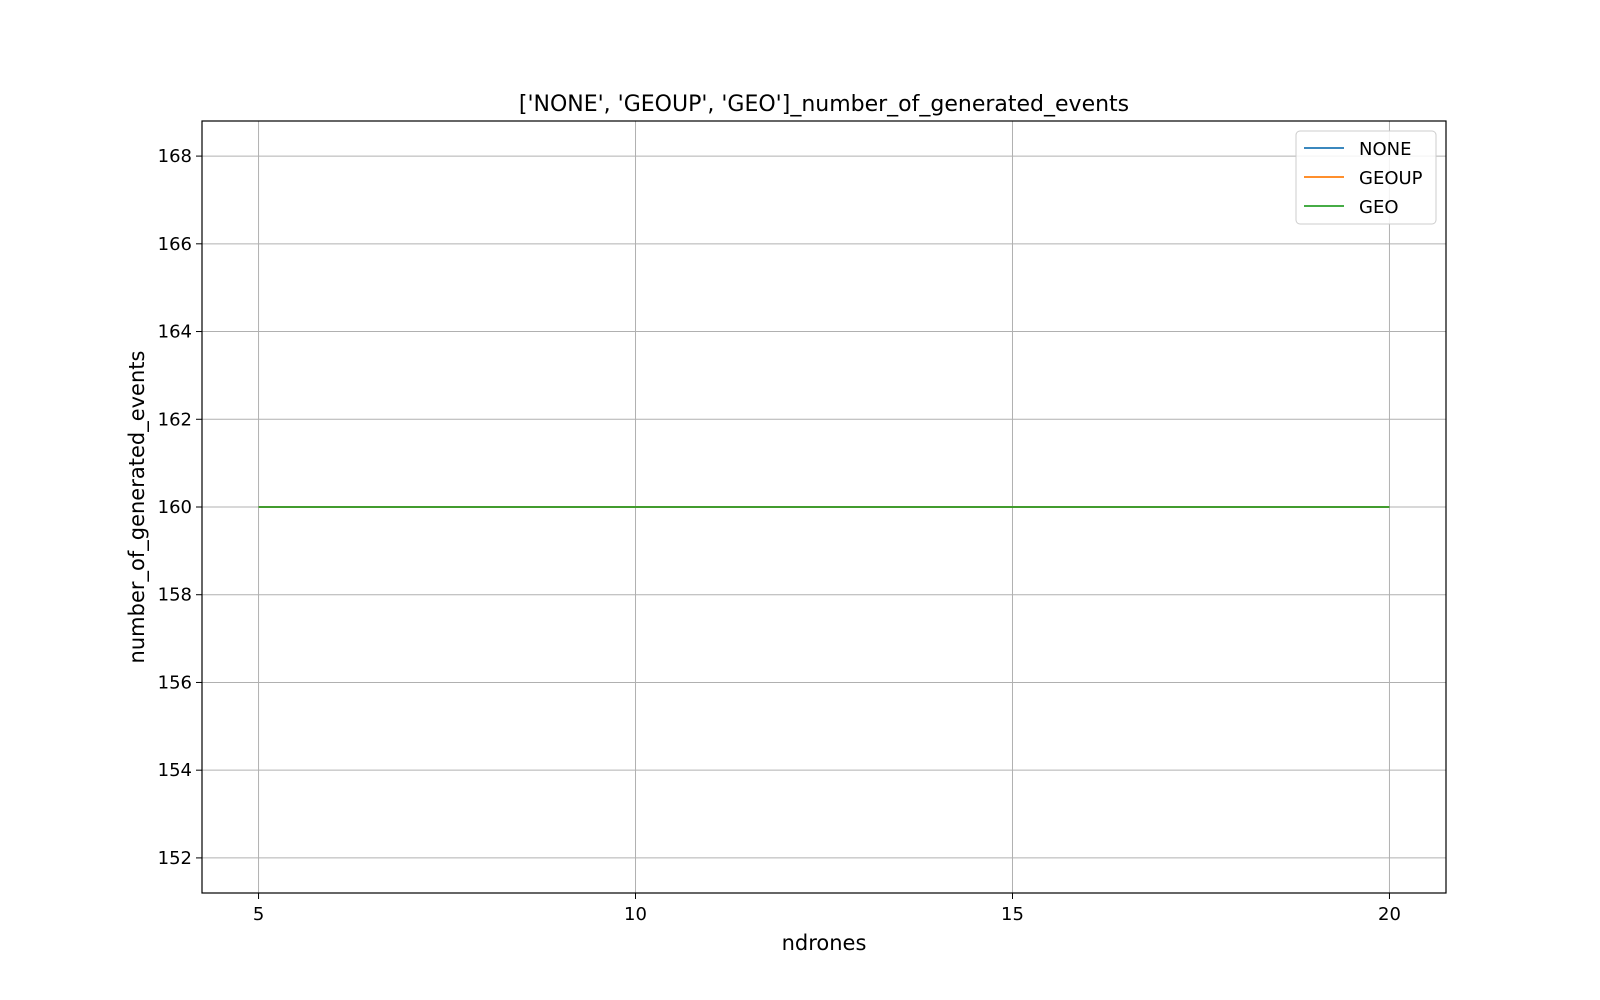 The width and height of the screenshot is (1600, 1000). What do you see at coordinates (1389, 914) in the screenshot?
I see `x-tick-label: 20` at bounding box center [1389, 914].